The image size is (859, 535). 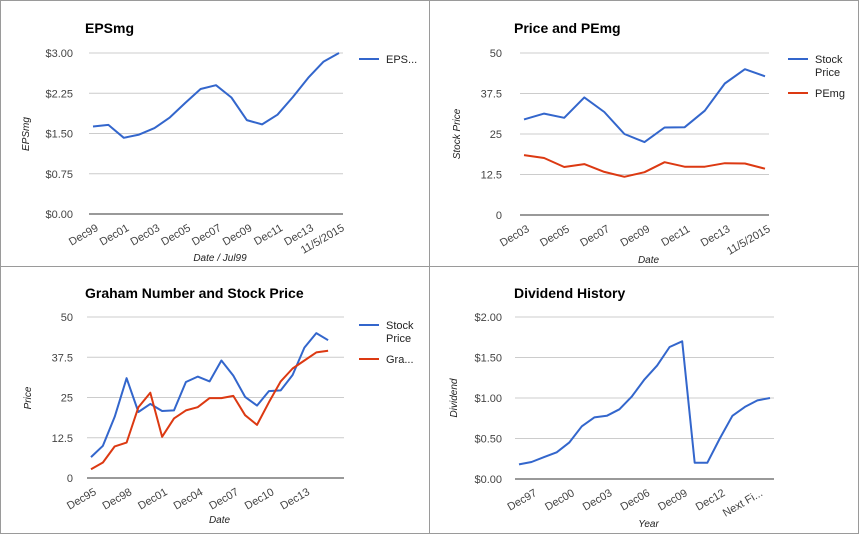 What do you see at coordinates (648, 524) in the screenshot?
I see `x-axis-title: Year` at bounding box center [648, 524].